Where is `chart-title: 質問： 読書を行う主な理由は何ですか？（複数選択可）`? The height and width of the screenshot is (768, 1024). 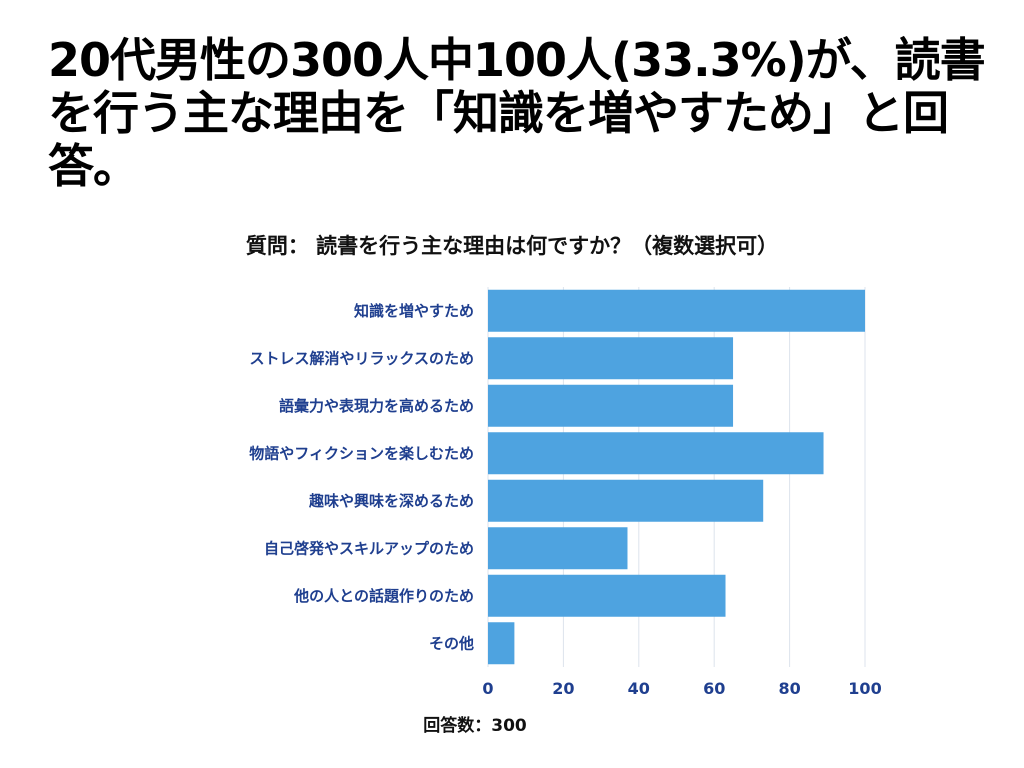
chart-title: 質問： 読書を行う主な理由は何ですか？（複数選択可） is located at coordinates (512, 246).